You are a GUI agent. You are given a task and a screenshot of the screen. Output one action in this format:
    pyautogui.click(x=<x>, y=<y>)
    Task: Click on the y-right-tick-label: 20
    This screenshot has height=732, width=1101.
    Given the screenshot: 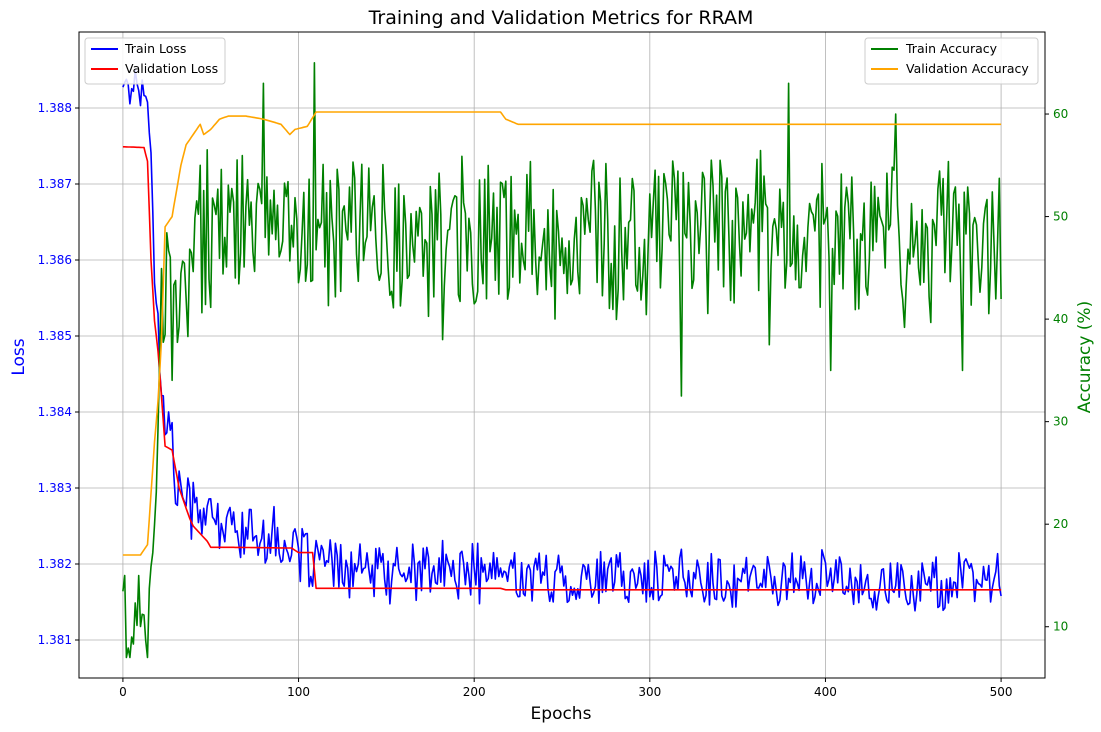 What is the action you would take?
    pyautogui.click(x=1060, y=524)
    